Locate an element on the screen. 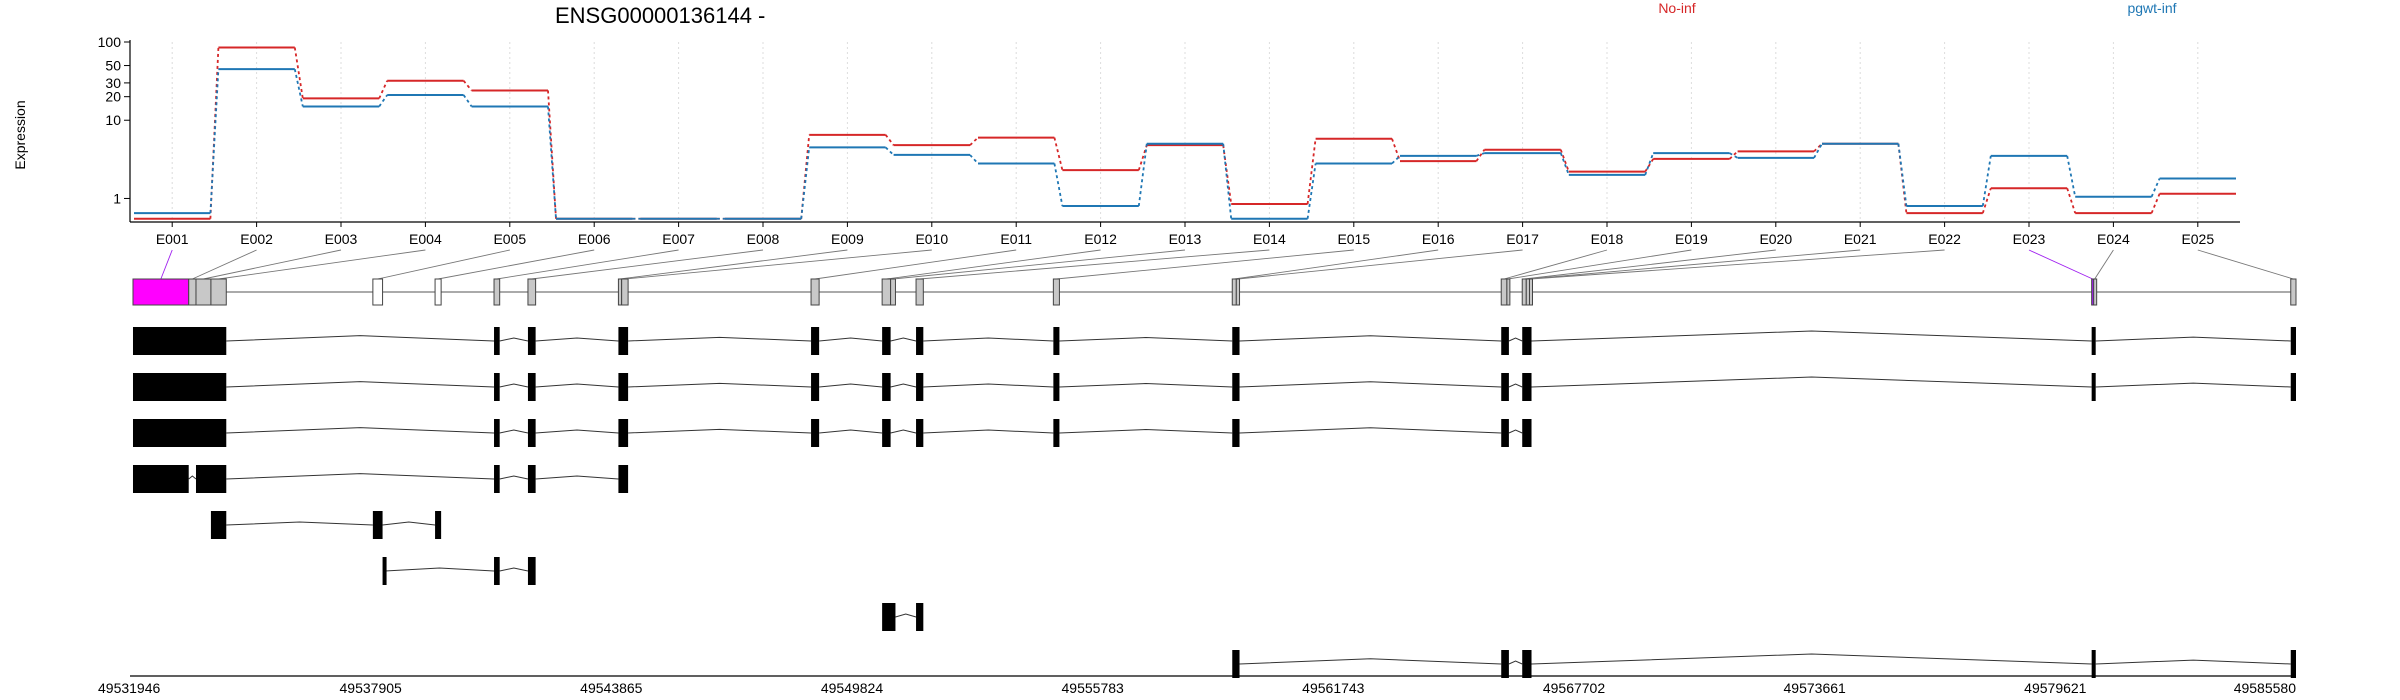 Image resolution: width=2400 pixels, height=700 pixels. genomic-tick-label: 49585580 is located at coordinates (2265, 688).